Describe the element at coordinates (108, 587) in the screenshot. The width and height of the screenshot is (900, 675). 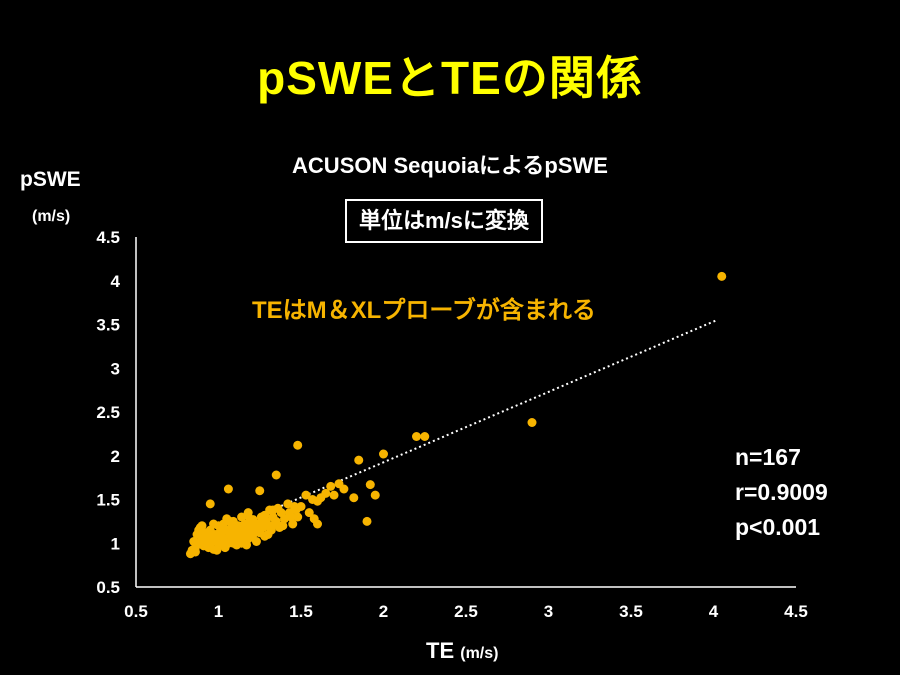
I see `y-tick-label: 0.5` at that location.